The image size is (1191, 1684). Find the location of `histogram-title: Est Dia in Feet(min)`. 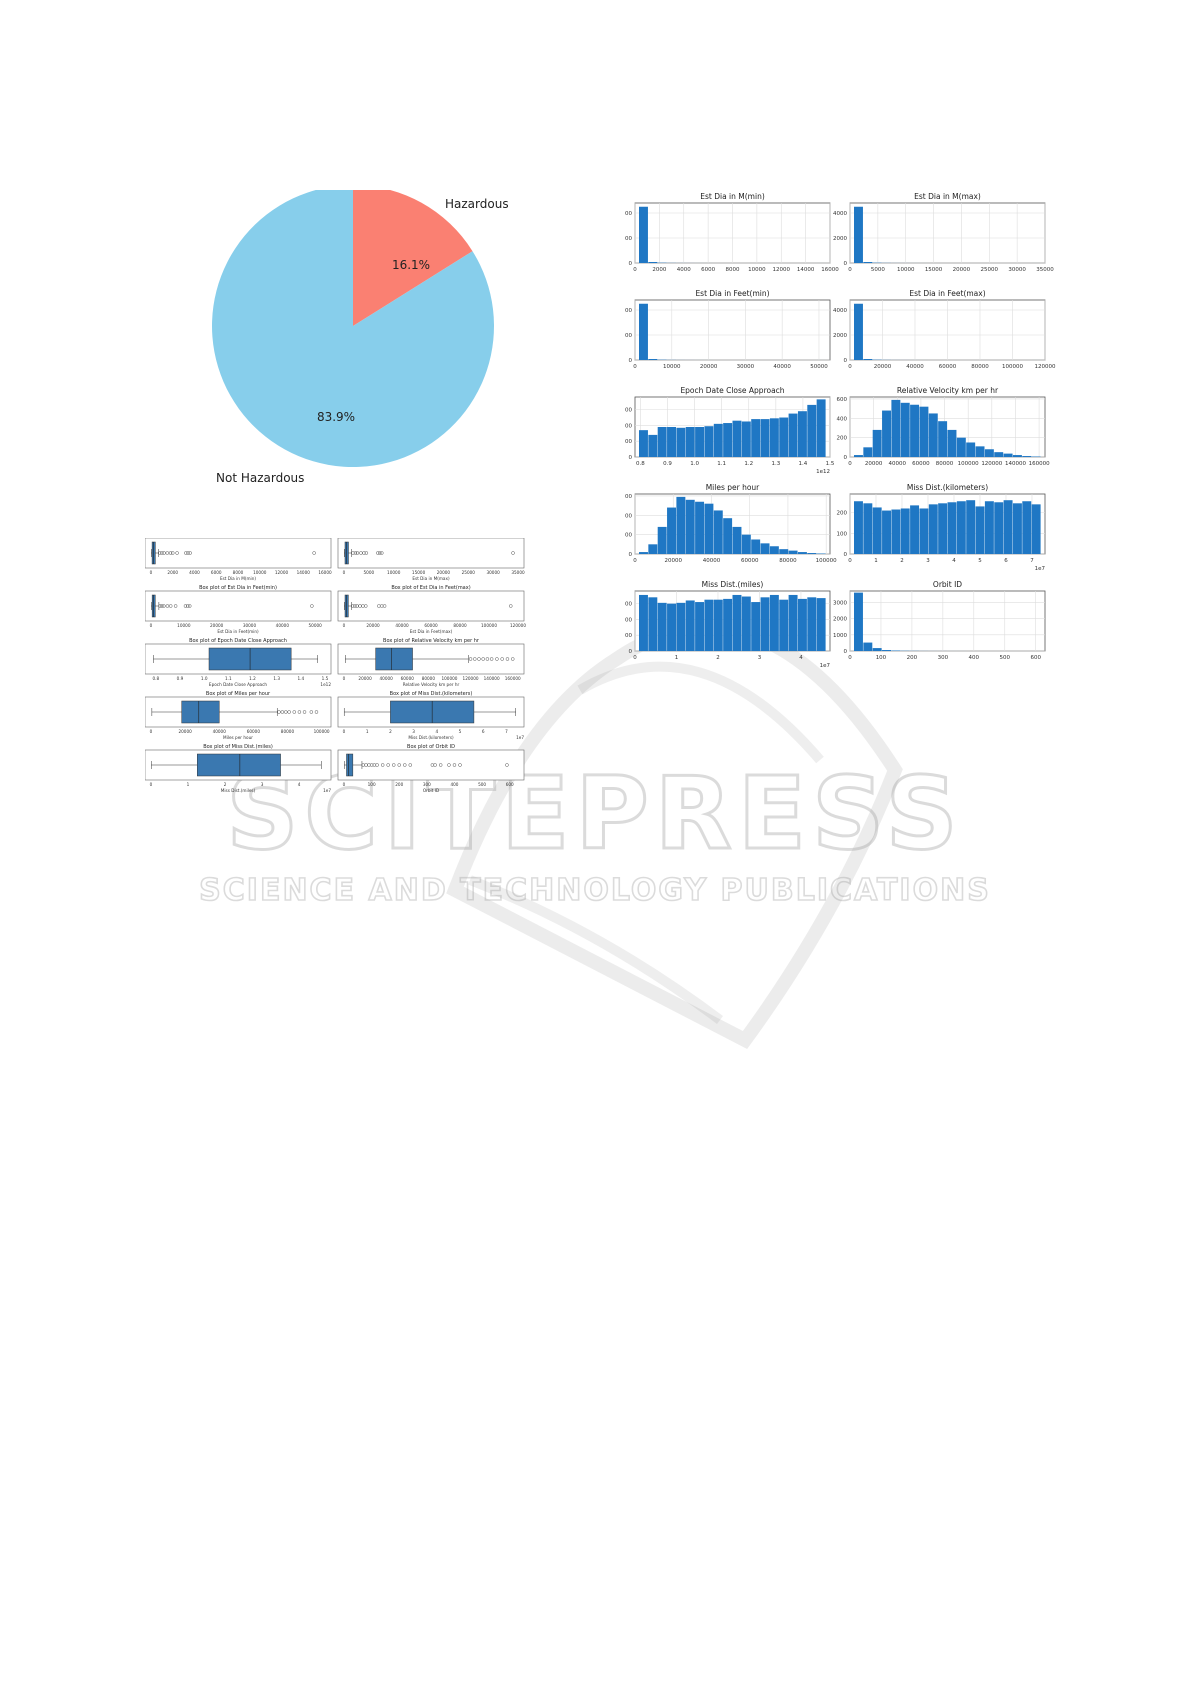

histogram-title: Est Dia in Feet(min) is located at coordinates (732, 293).